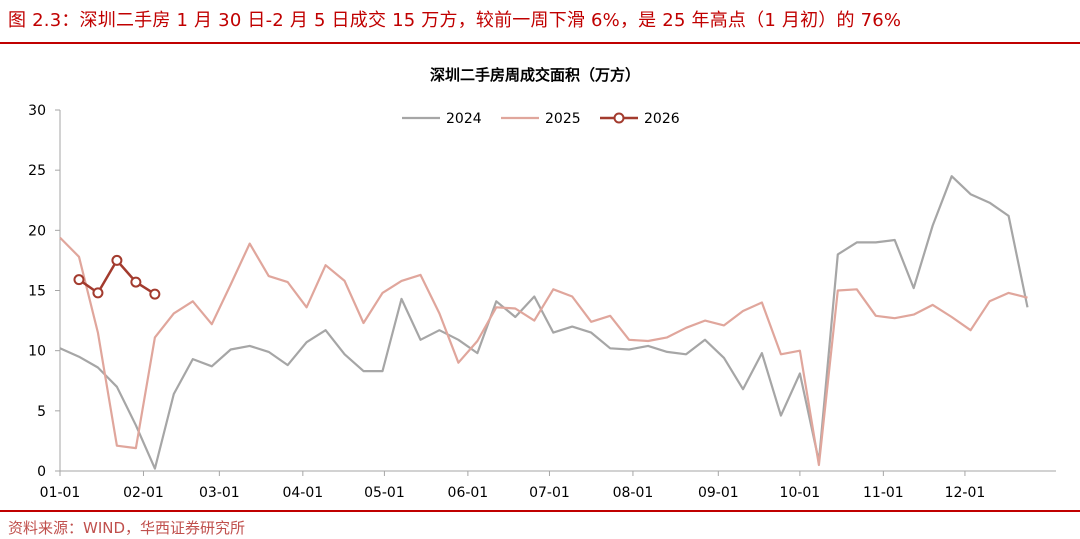 The width and height of the screenshot is (1080, 539). Describe the element at coordinates (37, 171) in the screenshot. I see `y-tick-label: 25` at that location.